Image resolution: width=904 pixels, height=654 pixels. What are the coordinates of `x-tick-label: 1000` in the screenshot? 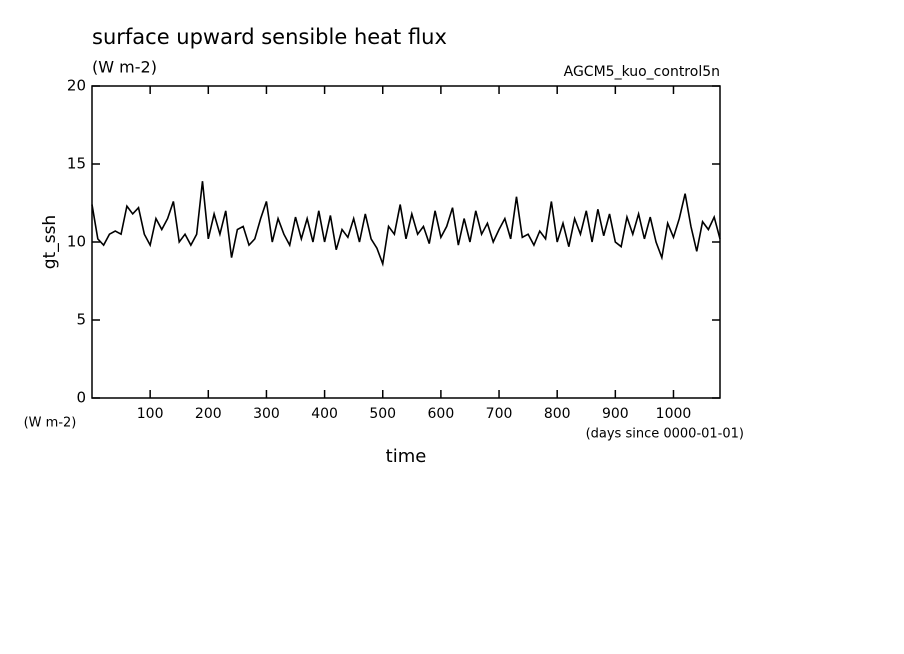 It's located at (674, 414).